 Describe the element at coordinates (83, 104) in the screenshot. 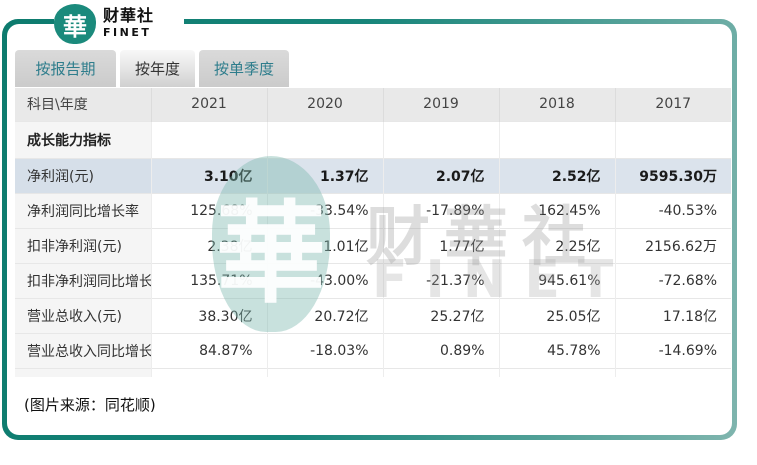

I see `table-corner-header: 科目\年度` at that location.